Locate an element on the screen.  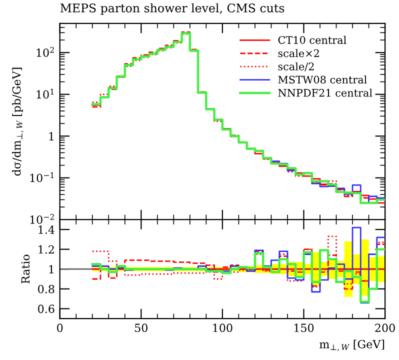
x-tick-label: 150 is located at coordinates (304, 328).